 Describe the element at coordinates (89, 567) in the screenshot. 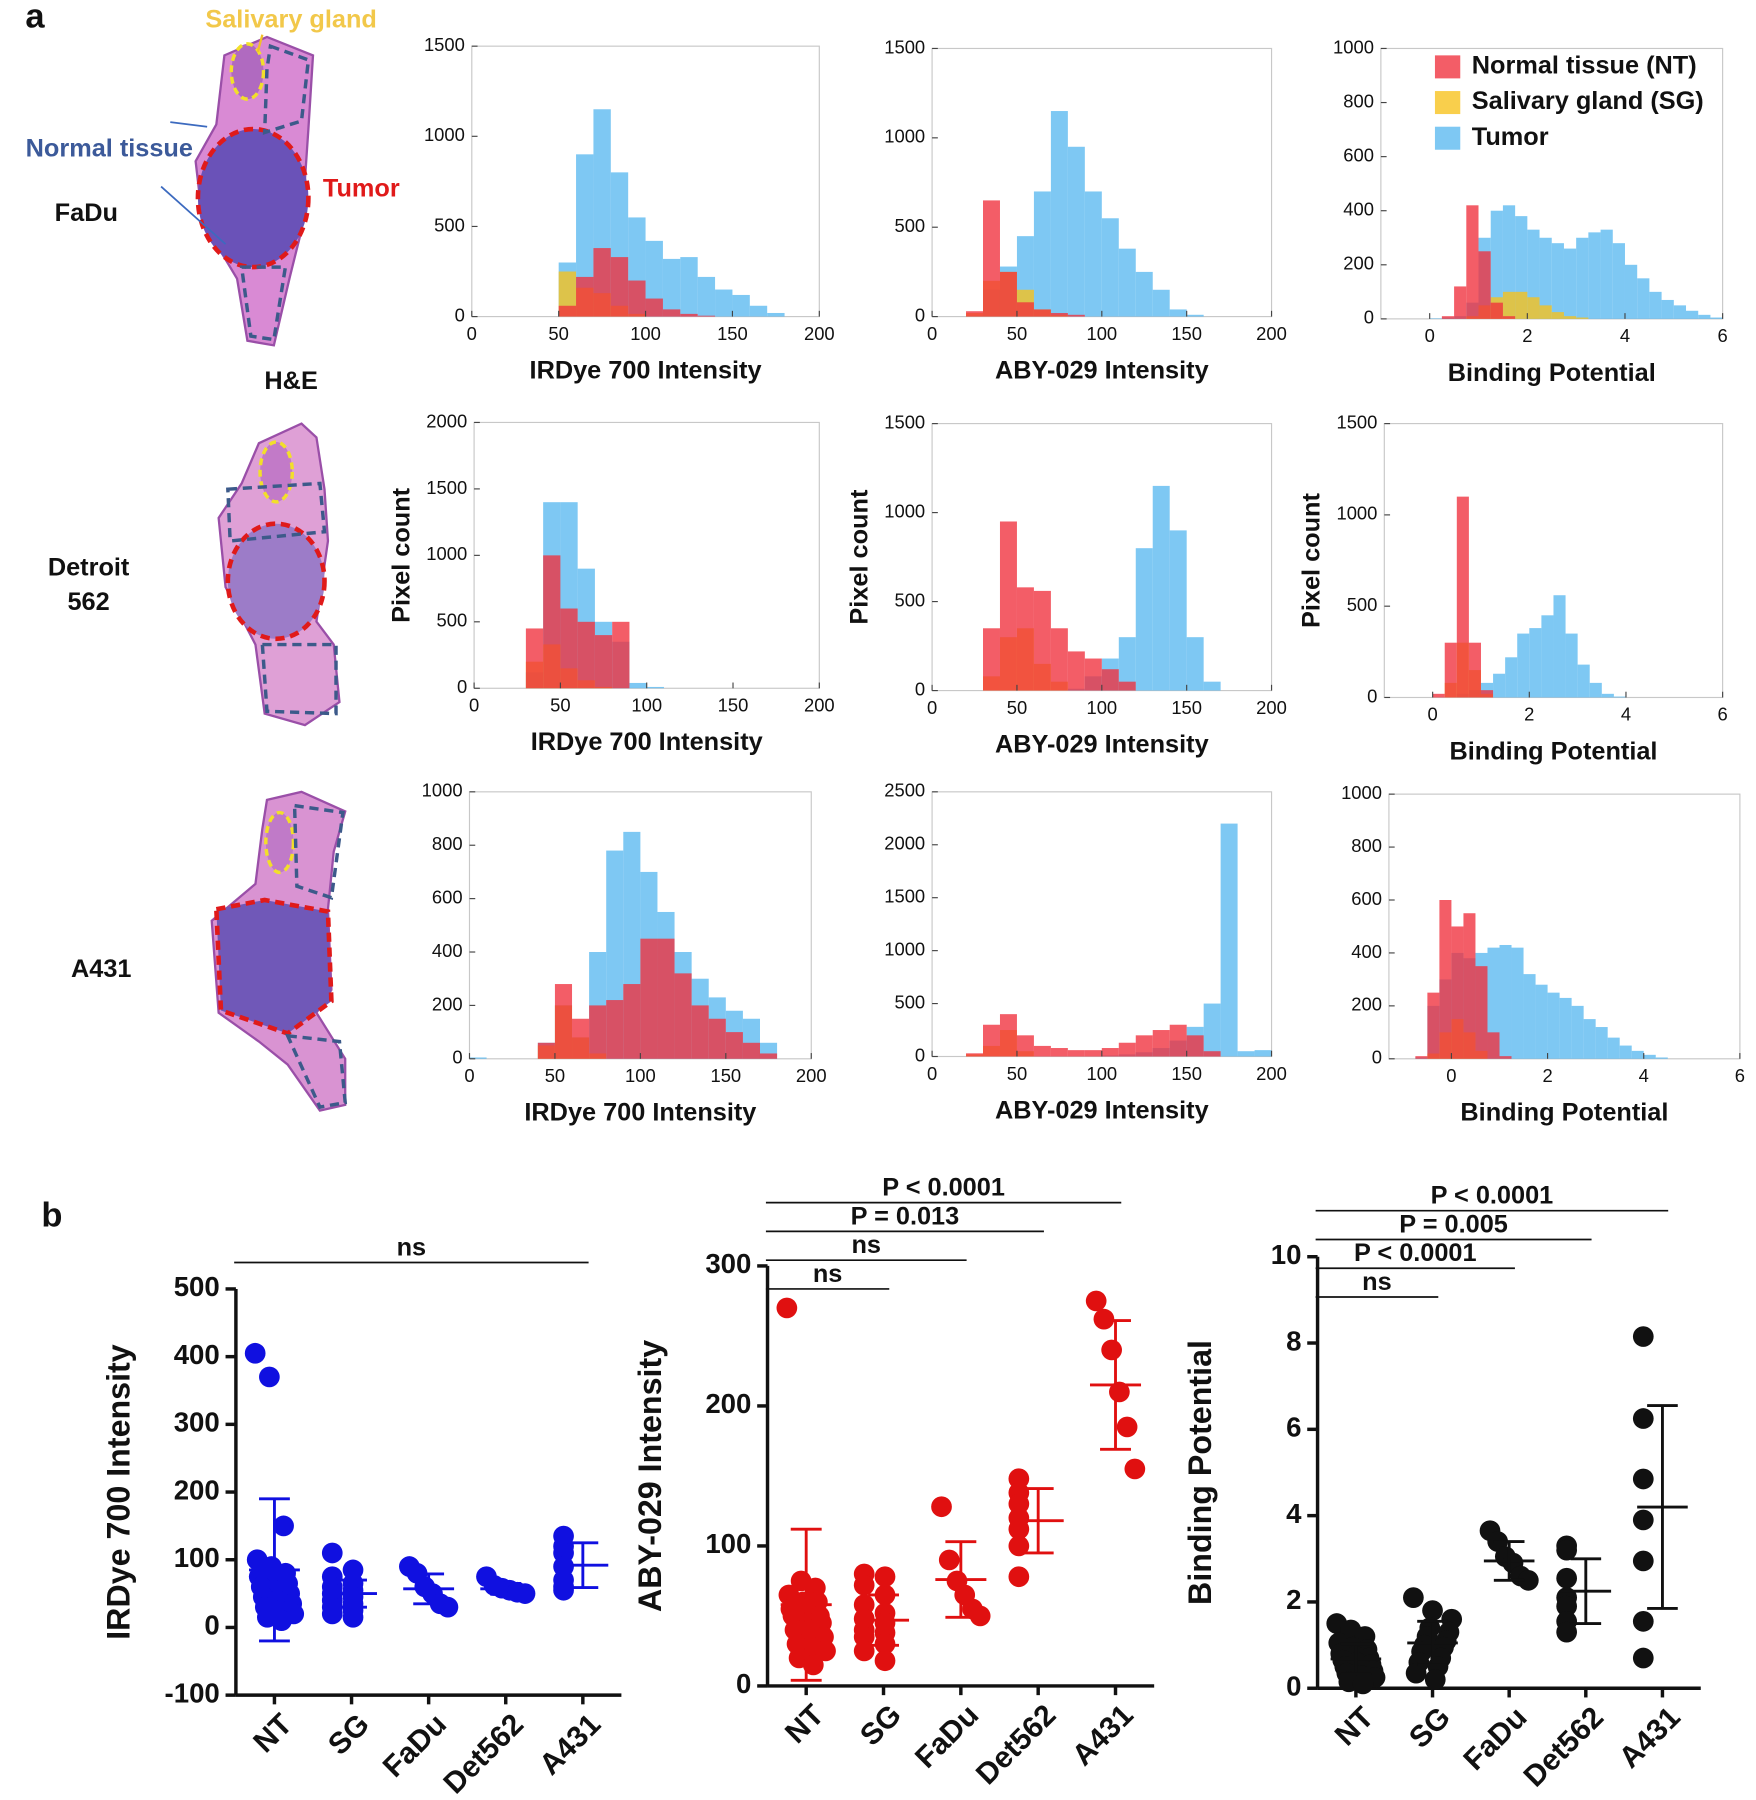

I see `row-label: Detroit` at that location.